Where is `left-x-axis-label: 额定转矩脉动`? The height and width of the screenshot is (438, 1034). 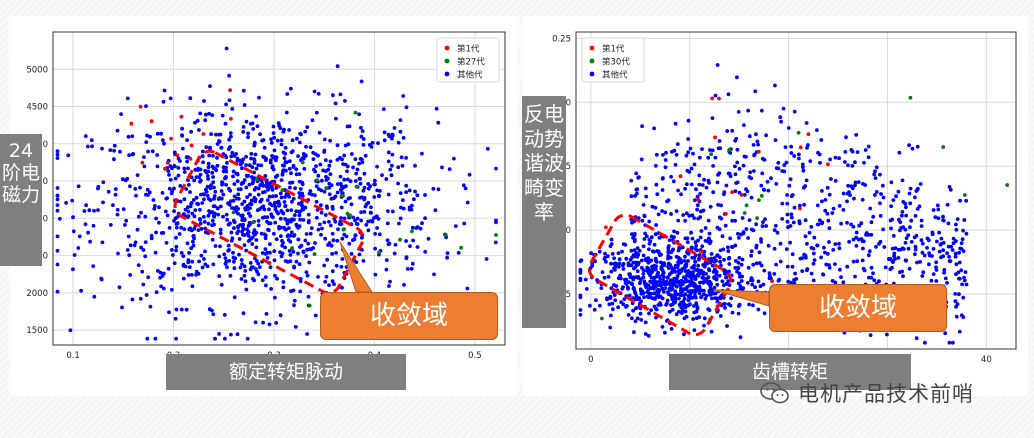
left-x-axis-label: 额定转矩脉动 is located at coordinates (286, 372).